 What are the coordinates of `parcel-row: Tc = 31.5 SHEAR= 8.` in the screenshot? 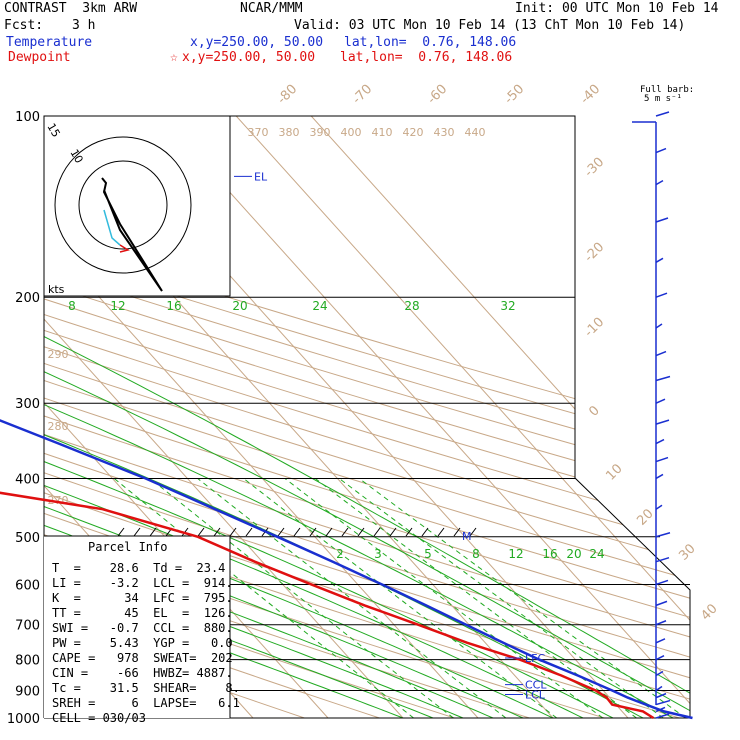 It's located at (146, 688).